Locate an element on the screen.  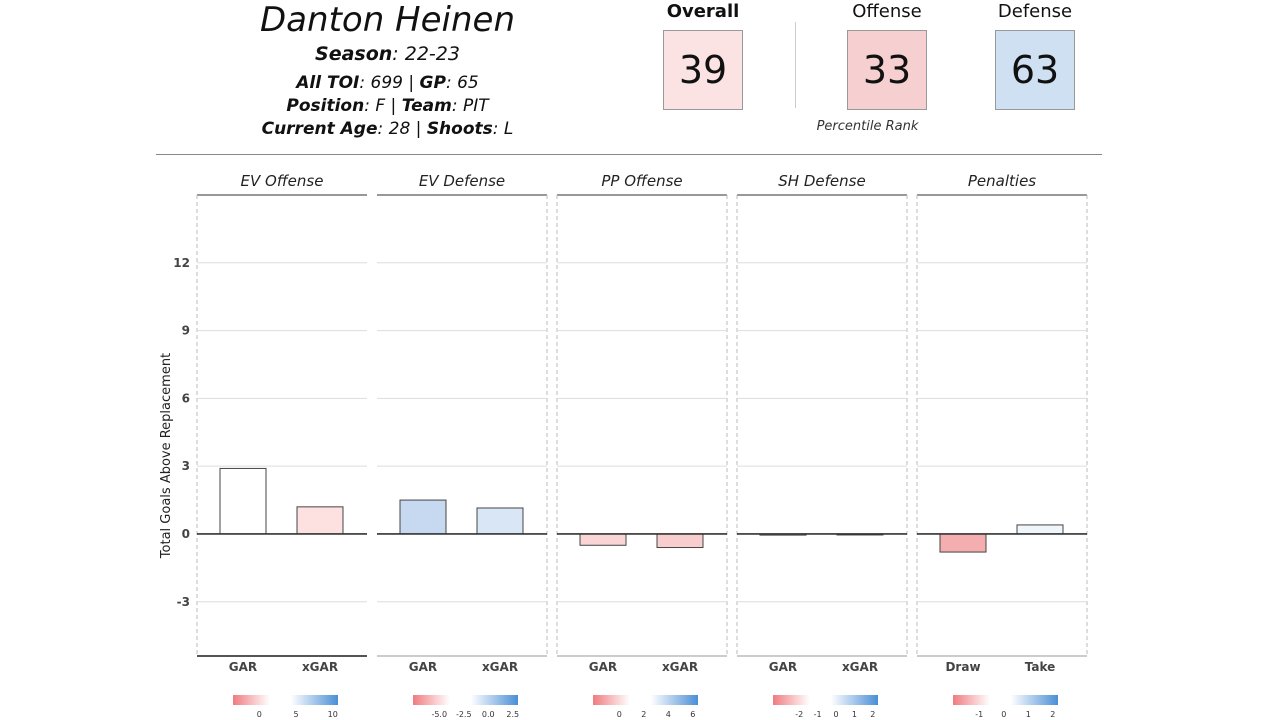
legend-tick-label: 10 is located at coordinates (333, 714).